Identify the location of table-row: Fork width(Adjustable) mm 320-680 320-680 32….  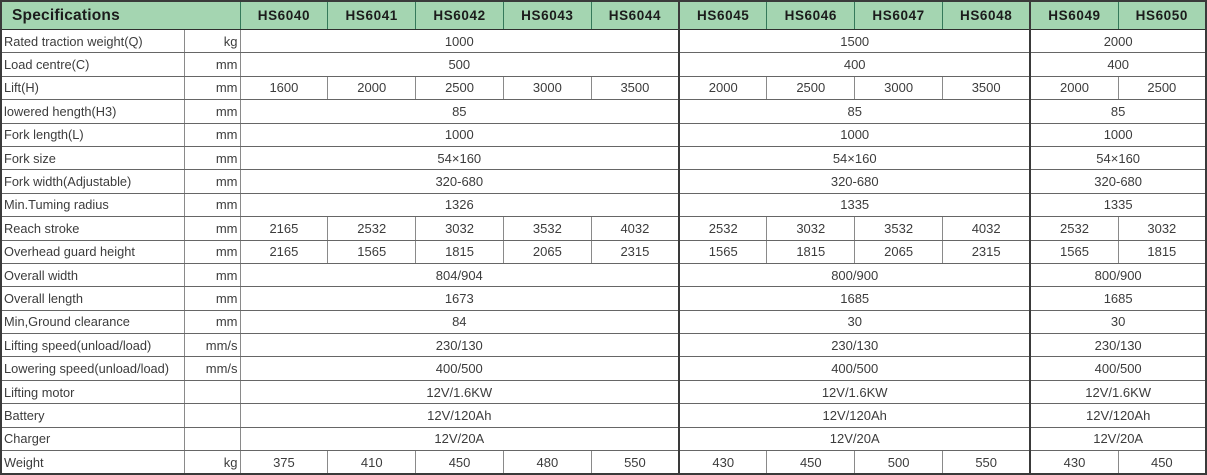
(603, 181).